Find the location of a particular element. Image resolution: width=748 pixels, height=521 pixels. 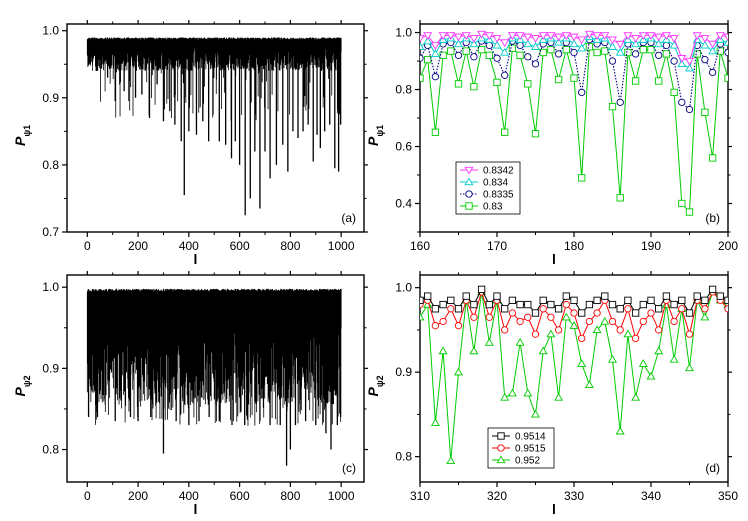

legend-label: 0.8342 is located at coordinates (498, 171).